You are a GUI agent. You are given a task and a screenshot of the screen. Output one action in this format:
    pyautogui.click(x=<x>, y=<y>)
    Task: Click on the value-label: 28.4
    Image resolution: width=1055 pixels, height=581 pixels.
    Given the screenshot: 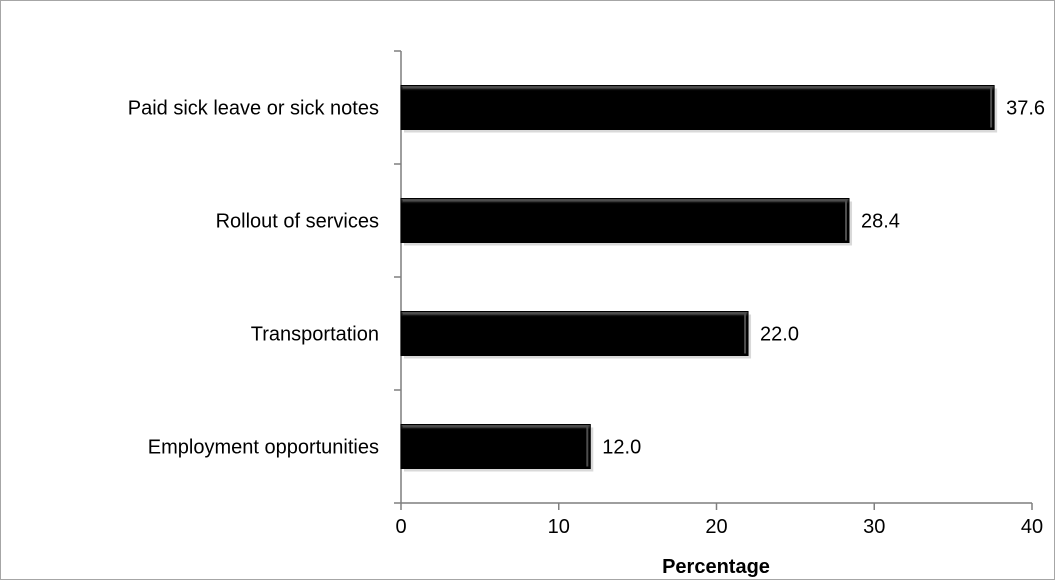 What is the action you would take?
    pyautogui.click(x=880, y=222)
    